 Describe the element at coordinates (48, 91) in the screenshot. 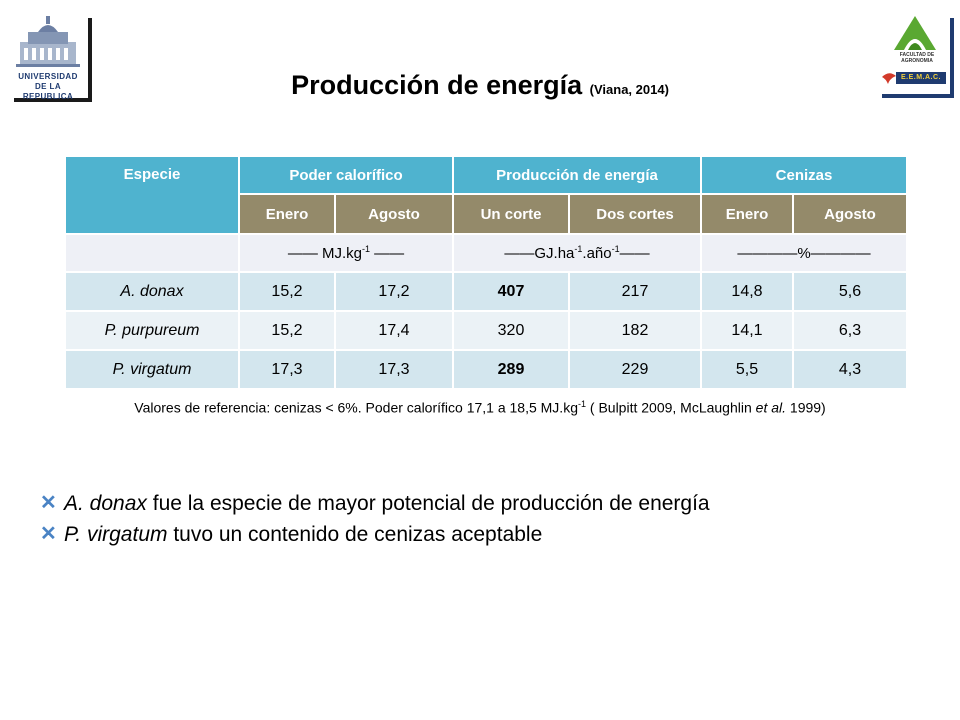

I see `university-name-line2: DE LA REPUBLICA` at that location.